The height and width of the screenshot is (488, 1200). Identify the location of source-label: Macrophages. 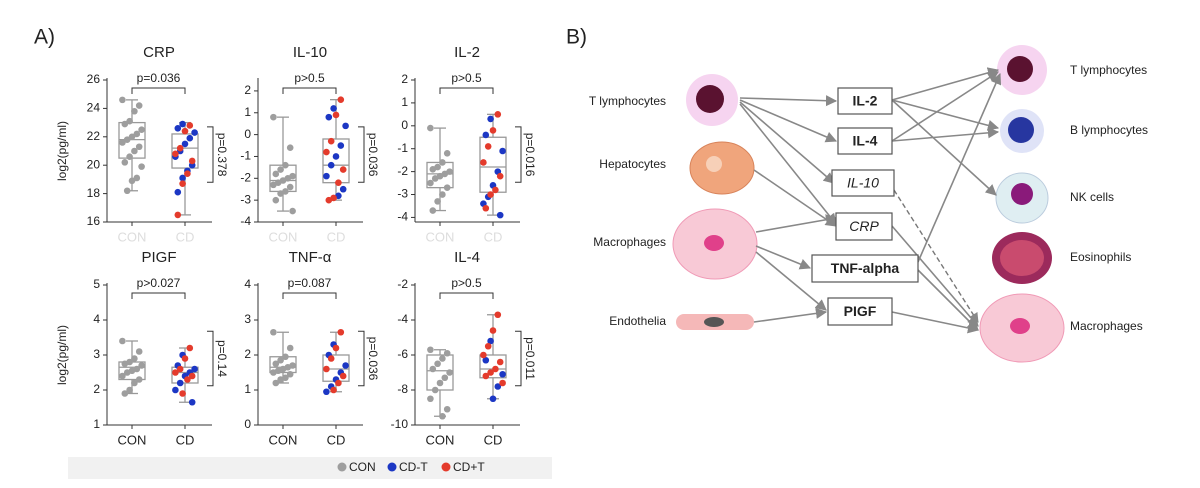
(629, 242).